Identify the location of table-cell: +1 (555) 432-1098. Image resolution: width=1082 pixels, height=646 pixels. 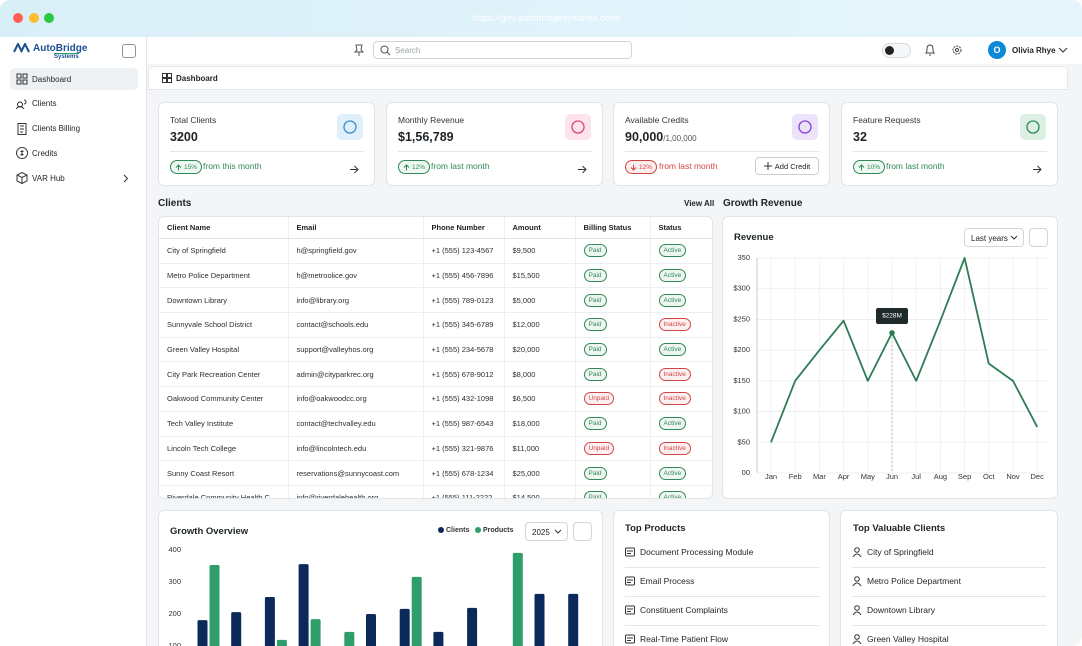
(463, 399).